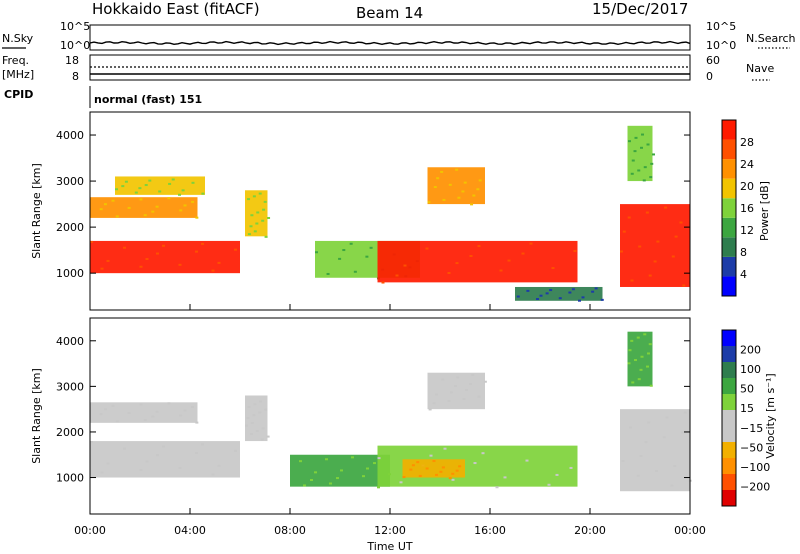 The height and width of the screenshot is (554, 800). I want to click on x-tick-label: 12:00, so click(390, 530).